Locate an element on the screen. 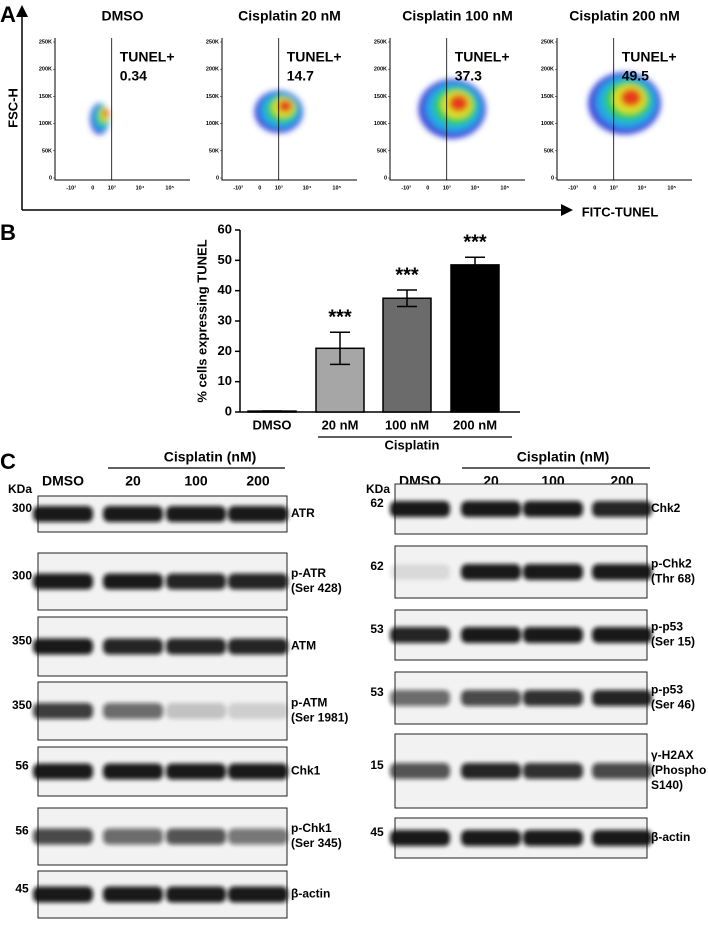 The height and width of the screenshot is (926, 708). bar is located at coordinates (407, 355).